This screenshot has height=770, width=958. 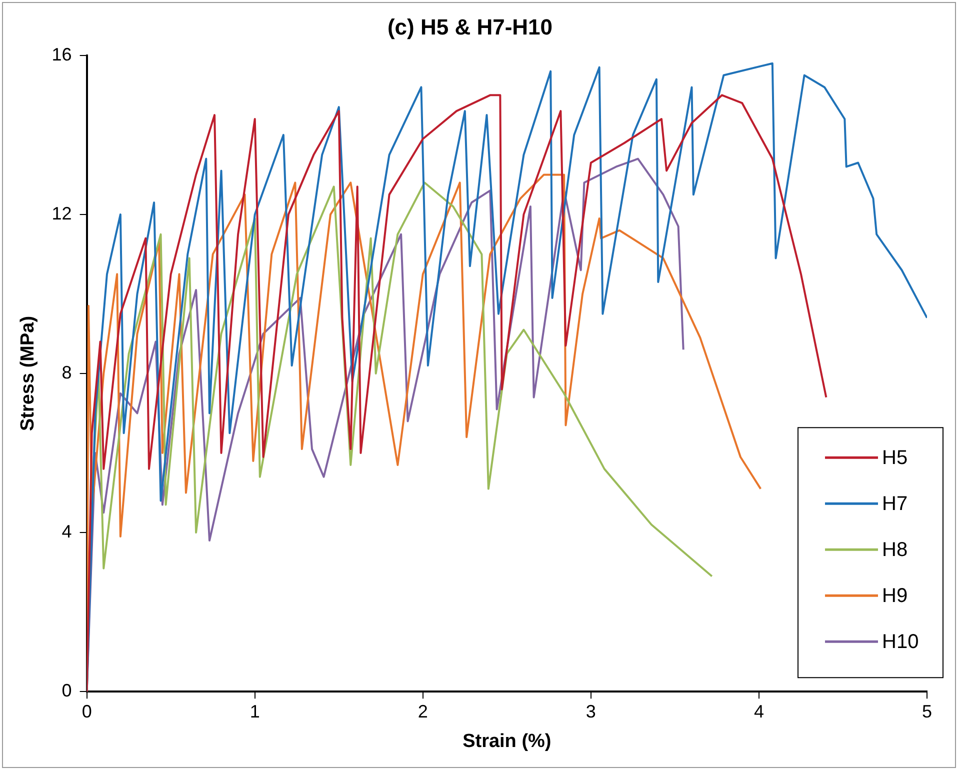 I want to click on chart-title: (c) H5 & H7-H10, so click(x=470, y=27).